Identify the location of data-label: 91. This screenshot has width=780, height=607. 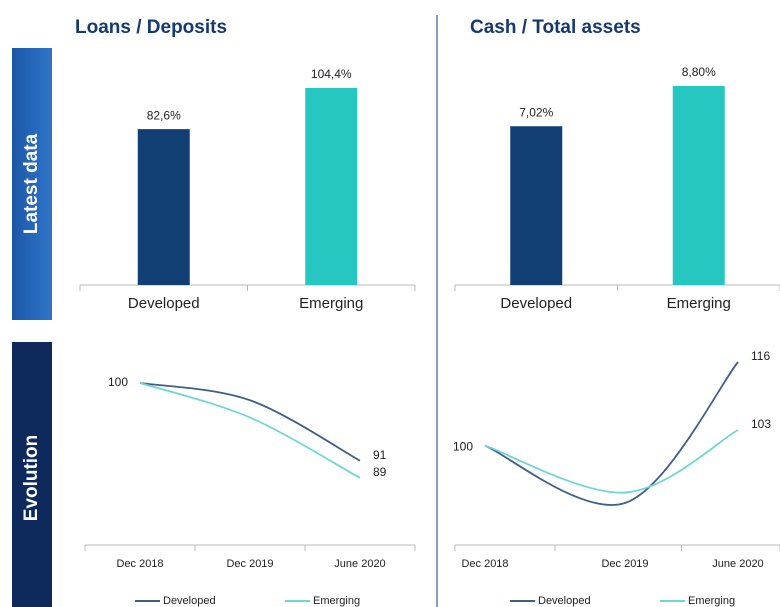
(380, 455).